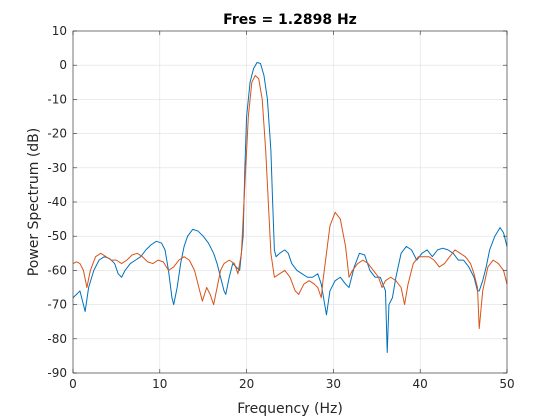  I want to click on y-tick-labels: -90 -80 -70 -60 -50 -40 -30 -20 -10 0 10, so click(57, 202).